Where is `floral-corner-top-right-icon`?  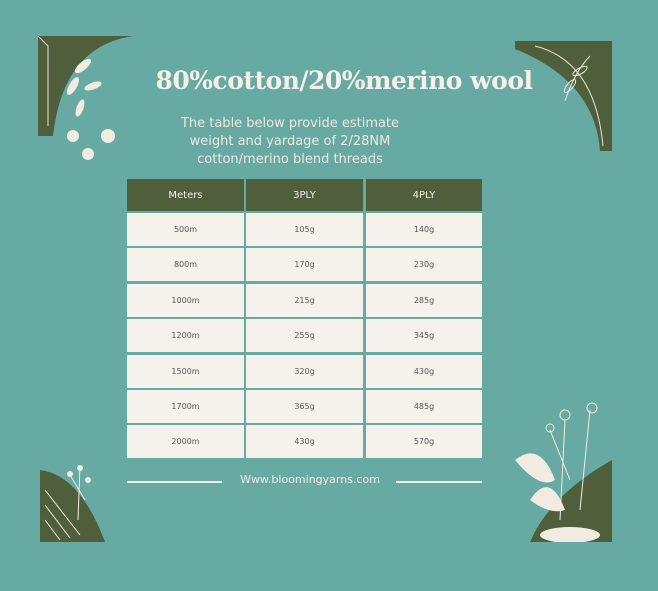 floral-corner-top-right-icon is located at coordinates (563, 96).